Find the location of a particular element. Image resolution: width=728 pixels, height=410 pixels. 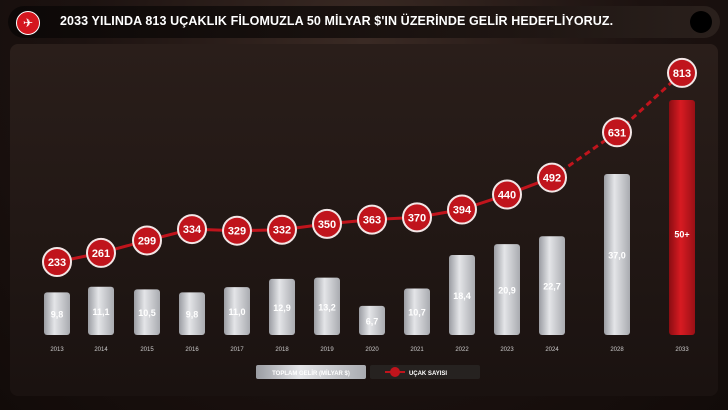

aircraft-count-label: 299 is located at coordinates (147, 241).